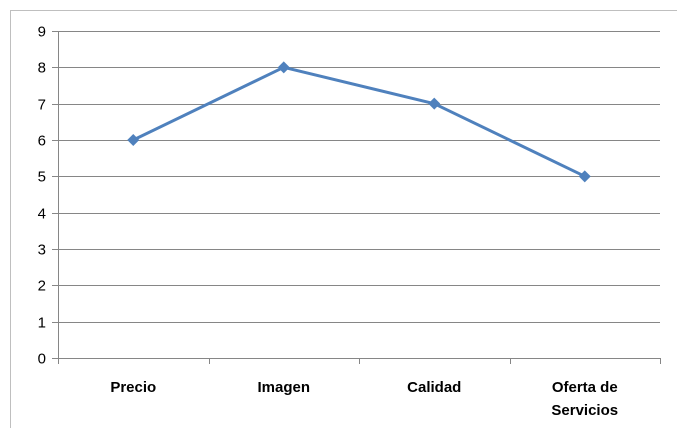 The width and height of the screenshot is (677, 428). Describe the element at coordinates (42, 68) in the screenshot. I see `y-tick-label: 8` at that location.